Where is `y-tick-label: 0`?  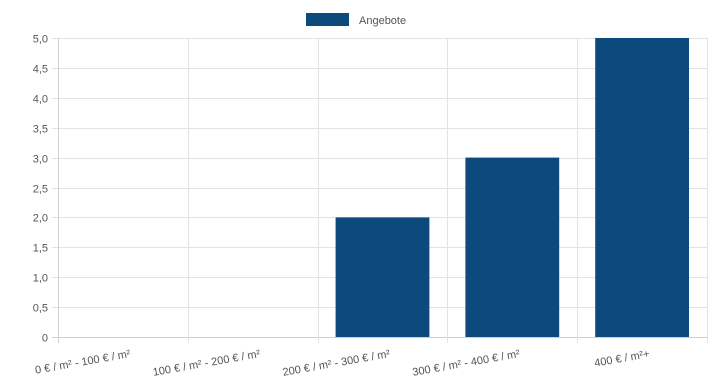 y-tick-label: 0 is located at coordinates (45, 339).